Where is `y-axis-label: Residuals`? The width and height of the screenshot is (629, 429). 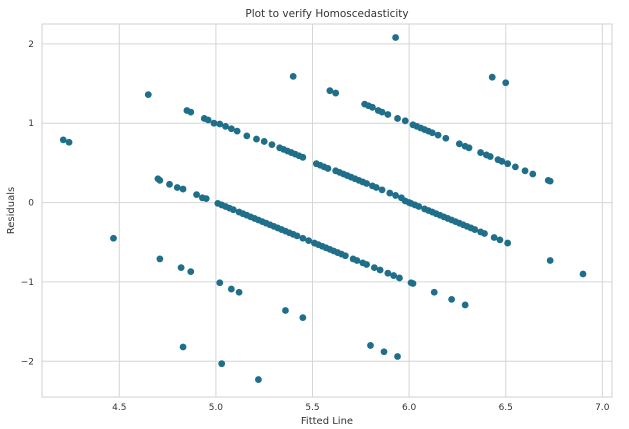
y-axis-label: Residuals is located at coordinates (11, 210).